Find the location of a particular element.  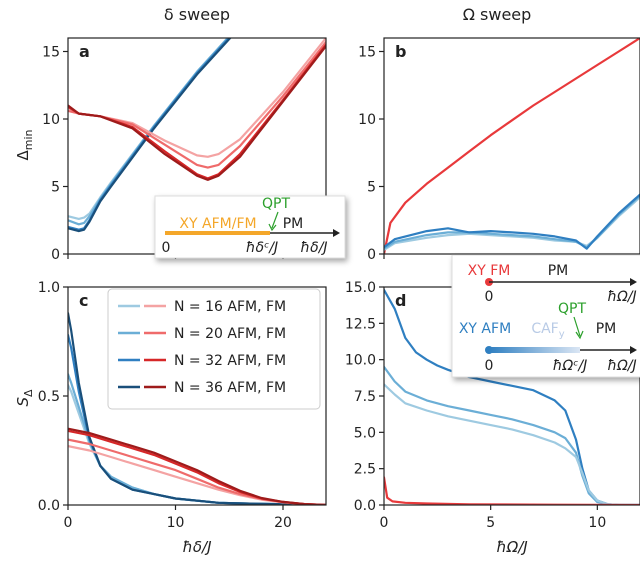

inset-a-qpt-arrowhead is located at coordinates (272, 227).